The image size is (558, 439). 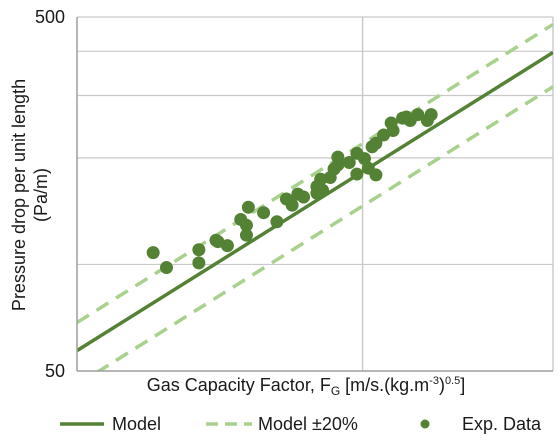 What do you see at coordinates (50, 17) in the screenshot?
I see `y-tick-label: 500` at bounding box center [50, 17].